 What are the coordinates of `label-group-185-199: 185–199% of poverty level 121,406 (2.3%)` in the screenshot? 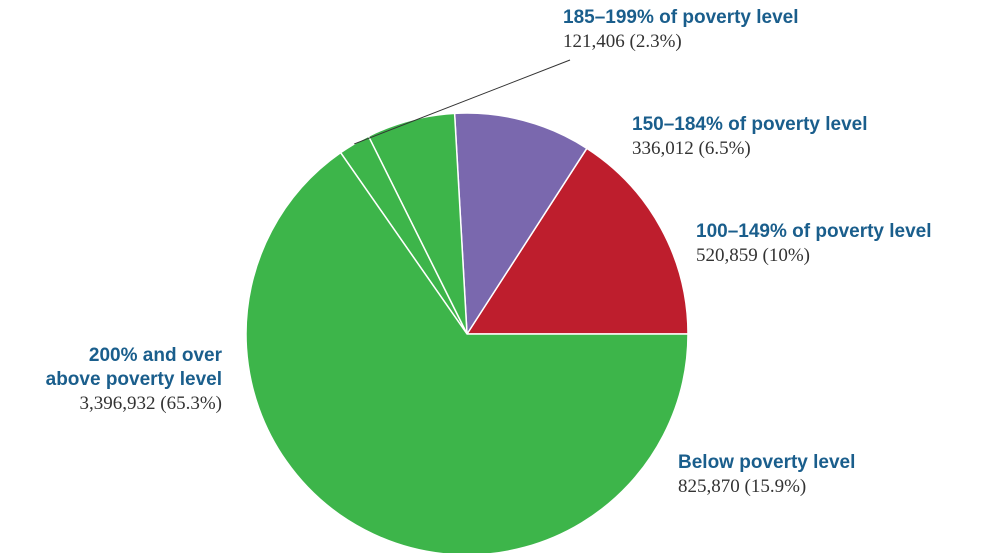 It's located at (681, 30).